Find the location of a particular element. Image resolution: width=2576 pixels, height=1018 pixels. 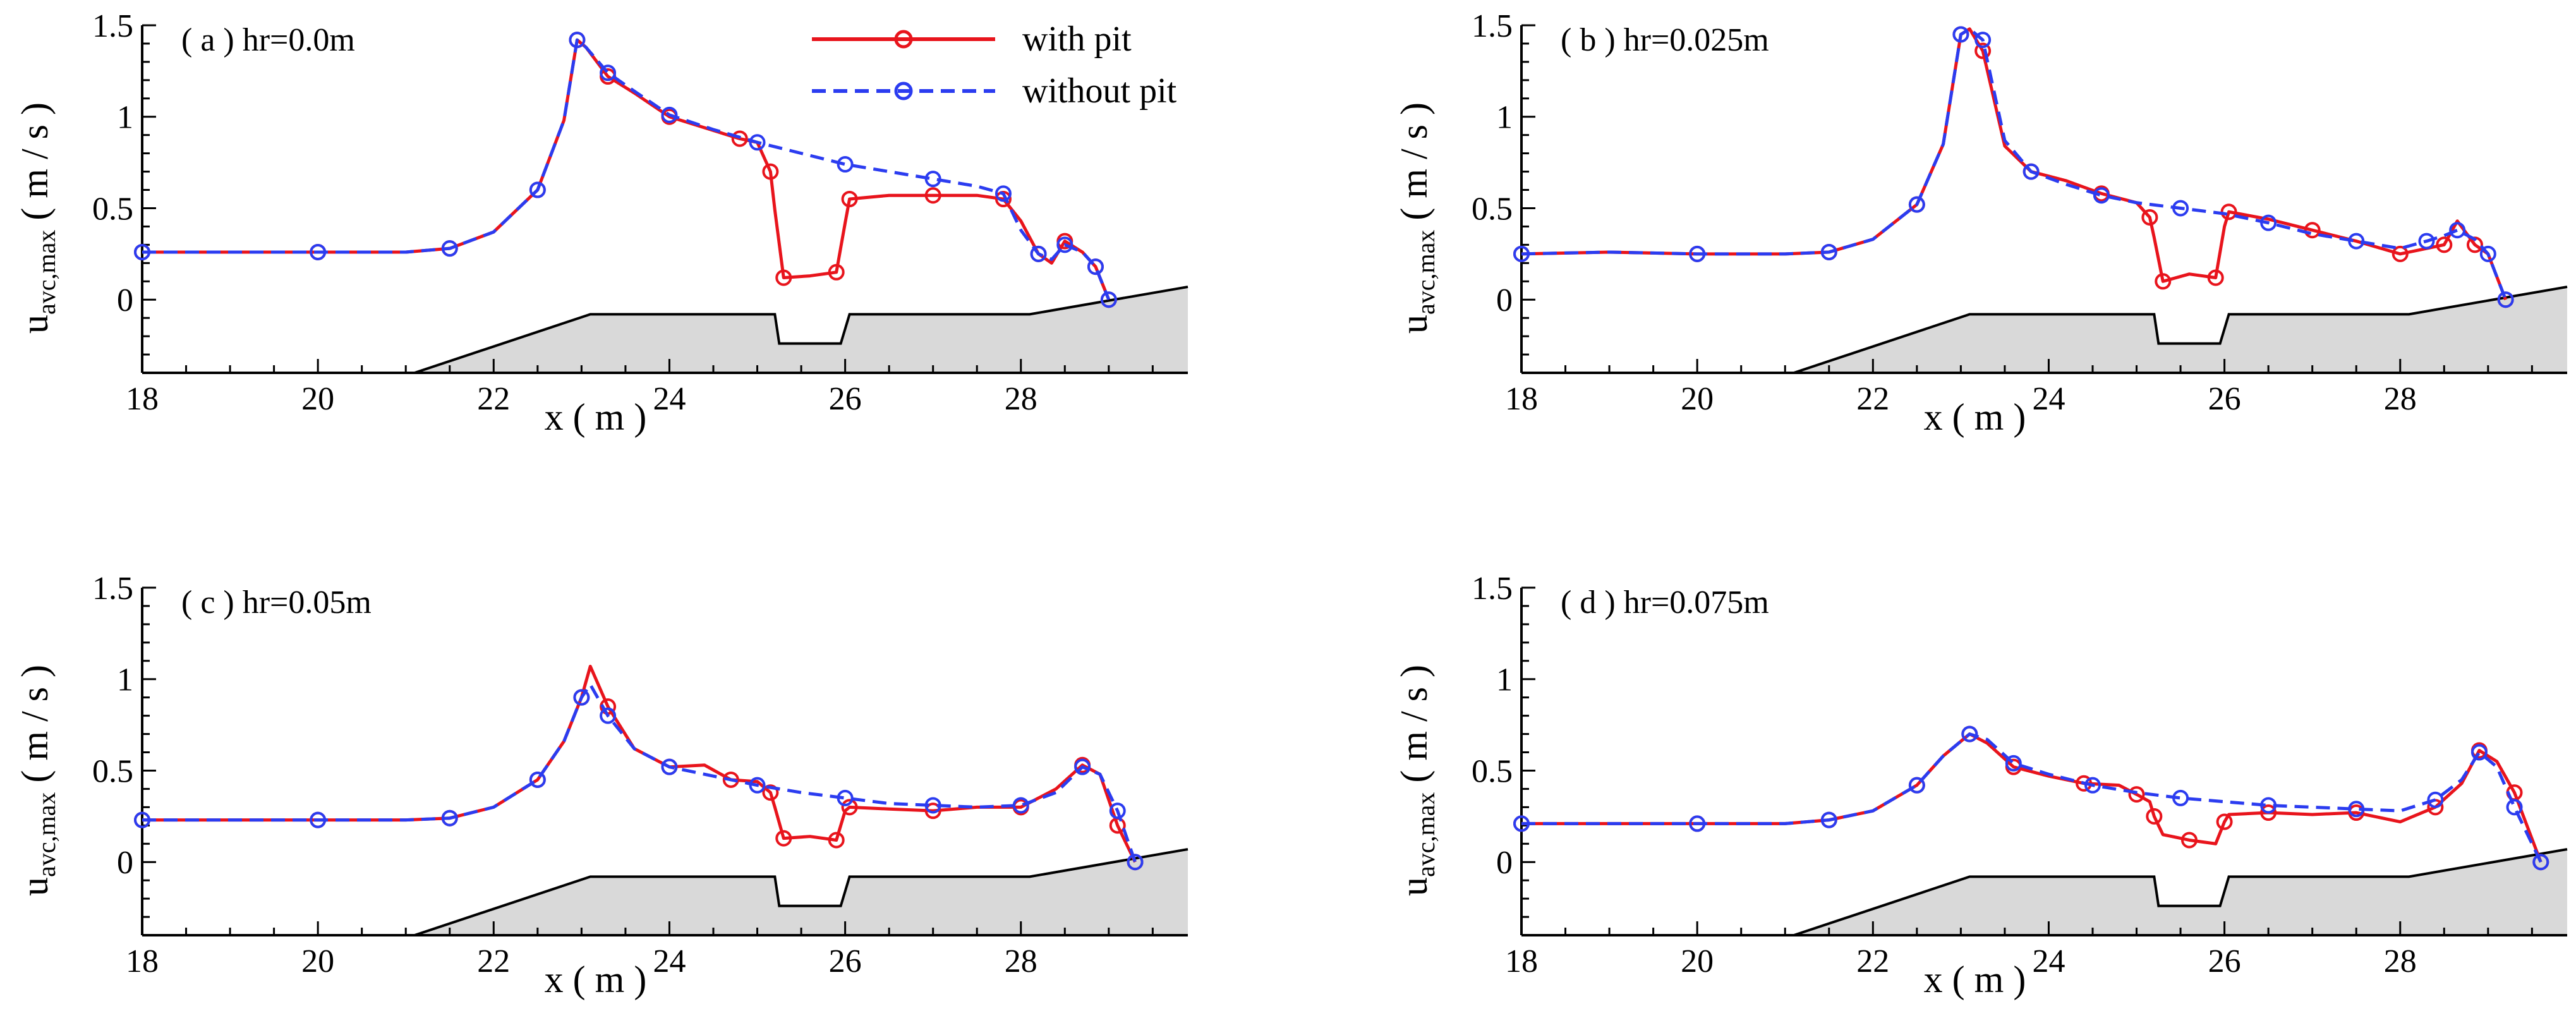

x-tick-label-c: 28 is located at coordinates (1021, 961).